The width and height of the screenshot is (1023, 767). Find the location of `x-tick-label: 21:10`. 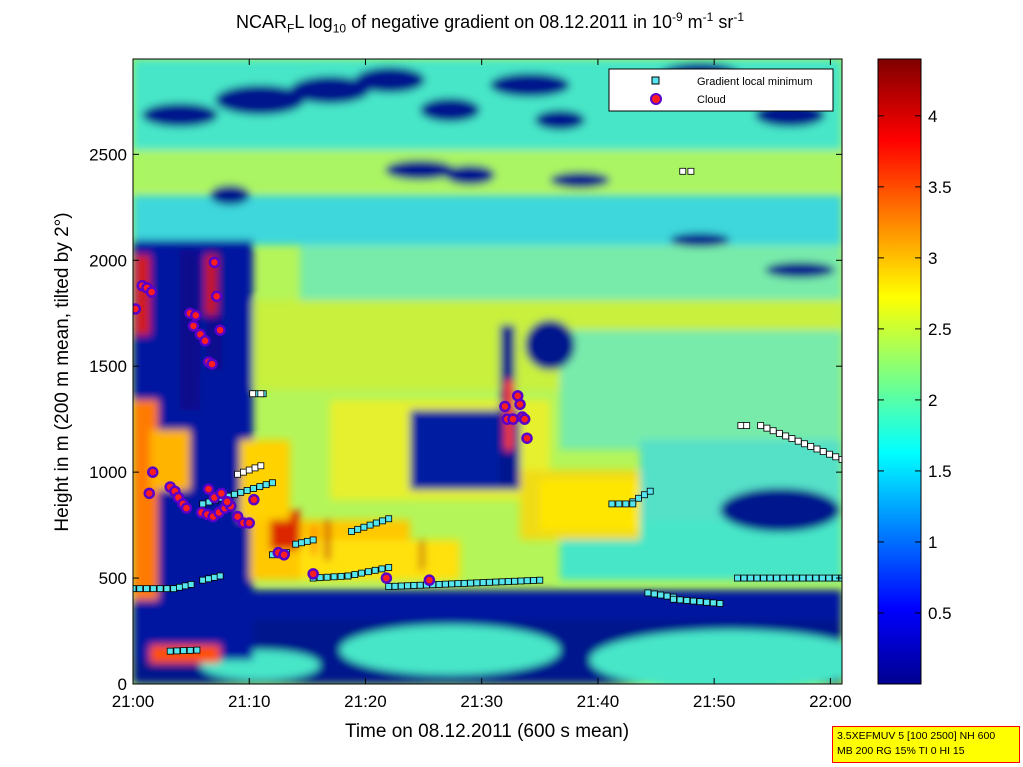

x-tick-label: 21:10 is located at coordinates (249, 701).